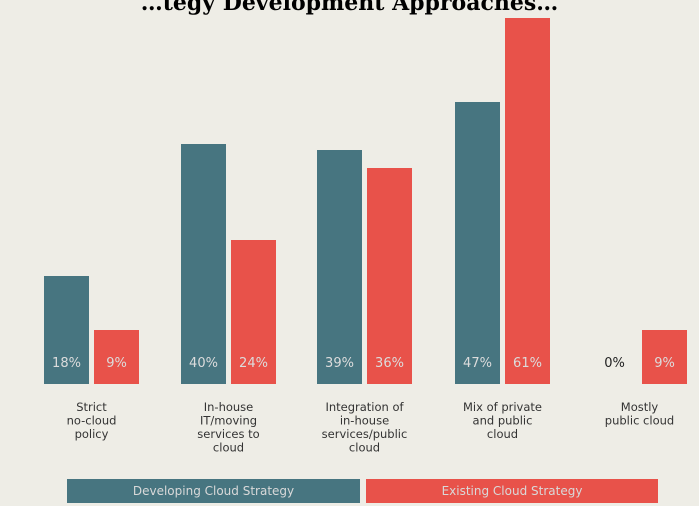  What do you see at coordinates (66, 363) in the screenshot?
I see `bar-label-developing-0: 18%` at bounding box center [66, 363].